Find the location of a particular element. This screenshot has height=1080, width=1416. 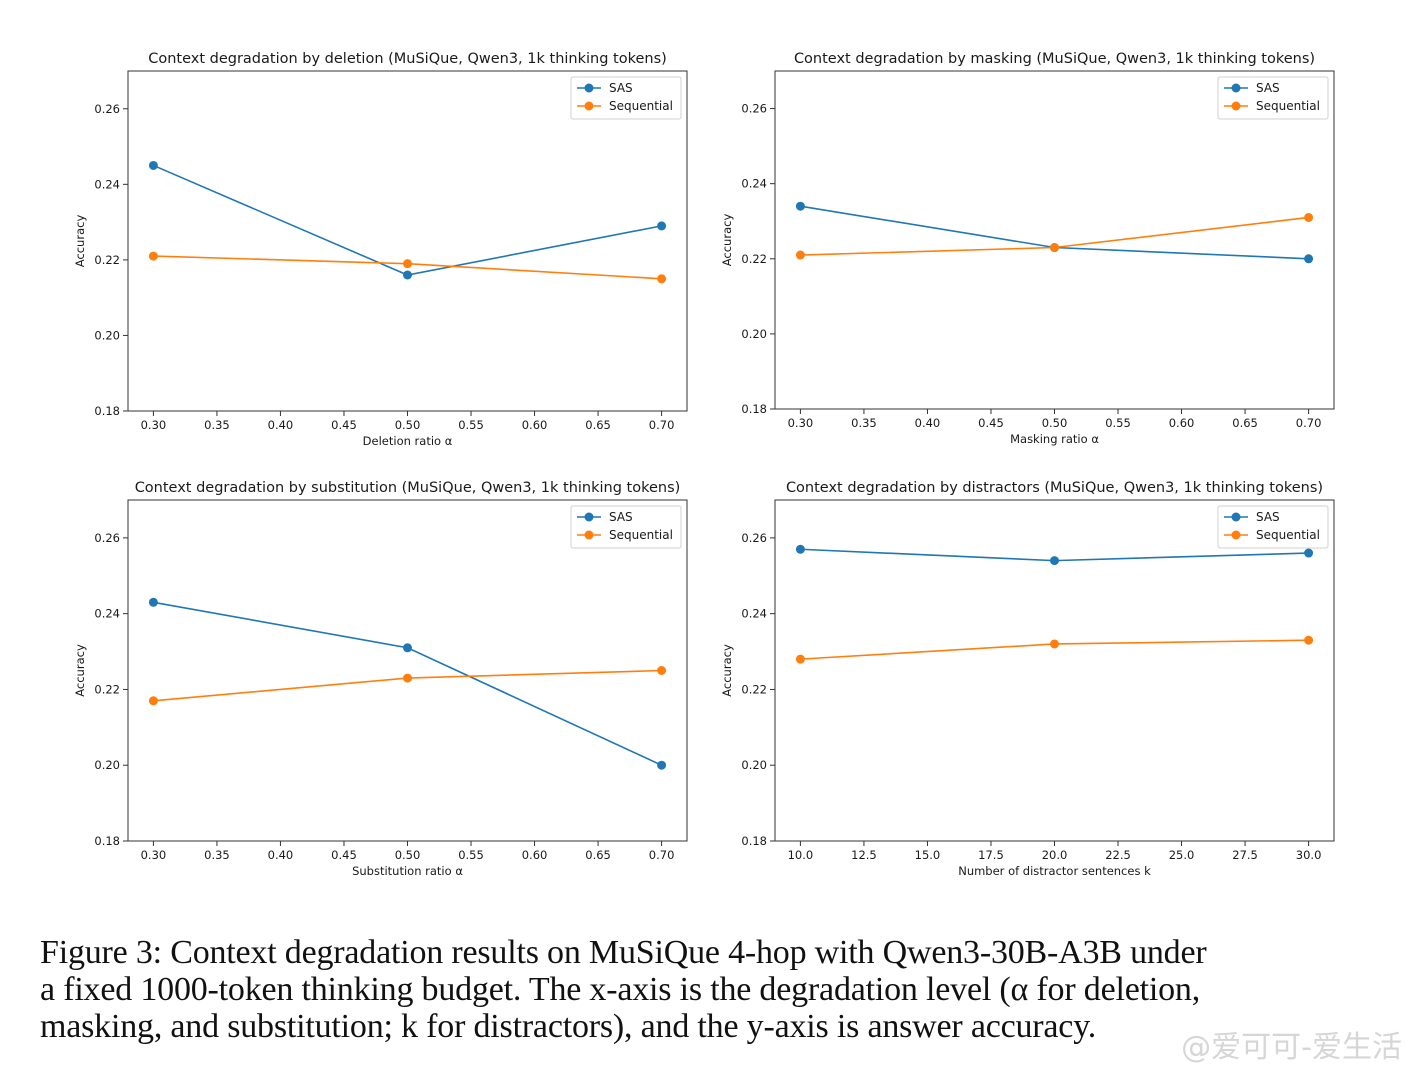

x-tick-label: 12.5 is located at coordinates (864, 855).